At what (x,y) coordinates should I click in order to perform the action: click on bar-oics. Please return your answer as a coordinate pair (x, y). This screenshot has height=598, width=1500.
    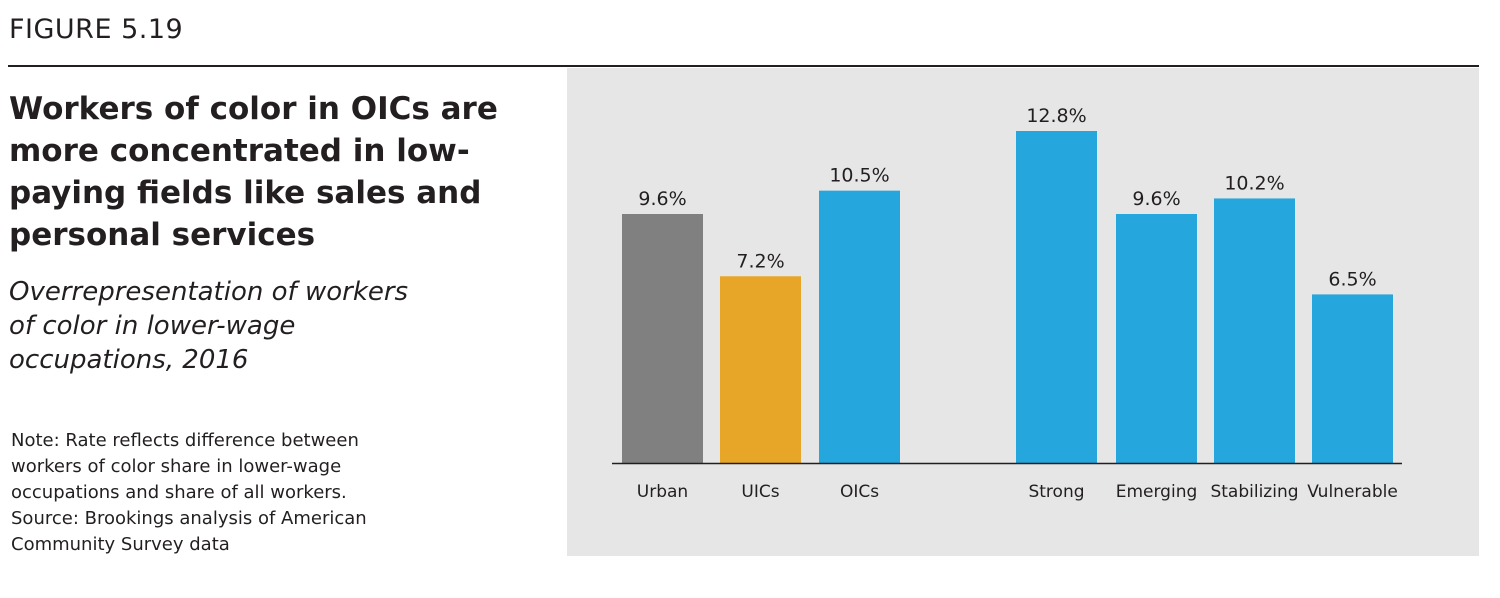
    Looking at the image, I should click on (859, 326).